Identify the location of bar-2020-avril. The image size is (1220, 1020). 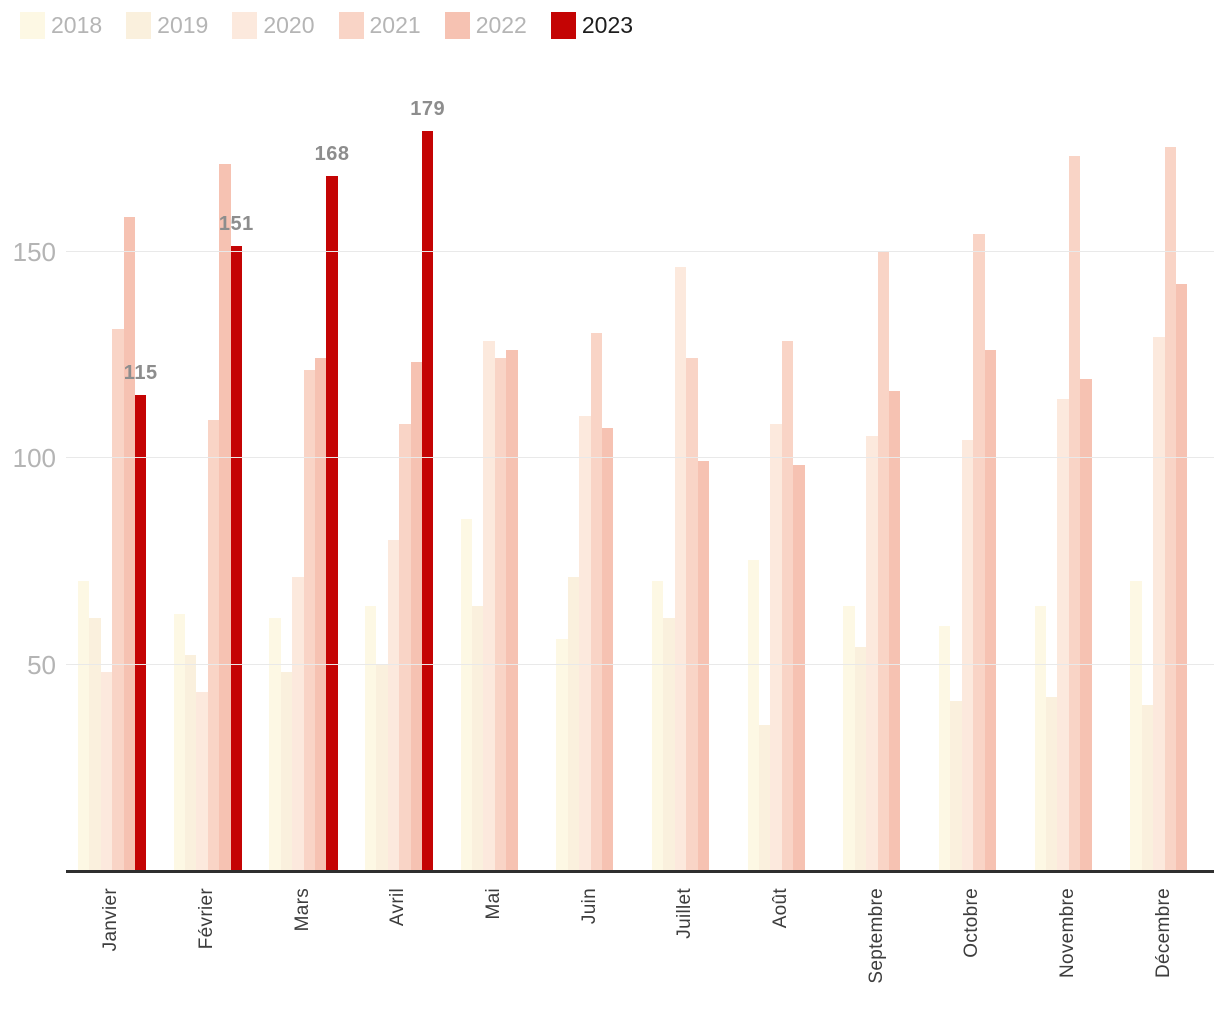
(393, 704).